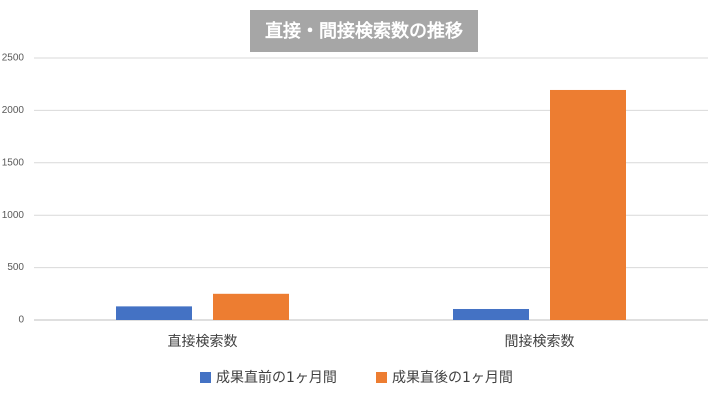  Describe the element at coordinates (13, 58) in the screenshot. I see `y-tick-label: 2500` at that location.